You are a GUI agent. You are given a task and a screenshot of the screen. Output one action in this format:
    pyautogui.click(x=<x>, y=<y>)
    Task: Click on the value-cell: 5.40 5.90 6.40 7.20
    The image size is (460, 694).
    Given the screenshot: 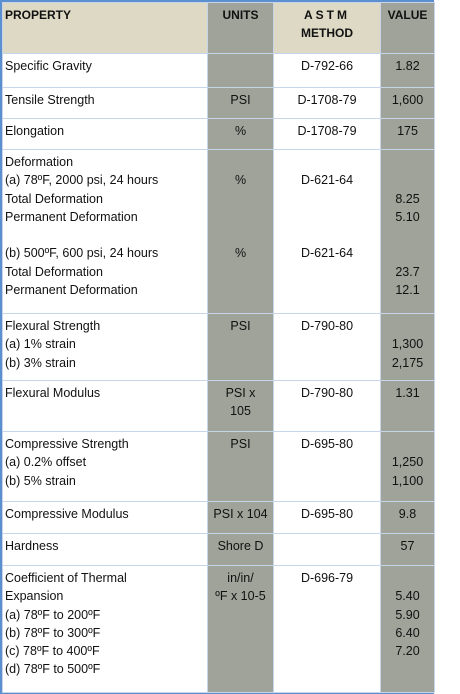 What is the action you would take?
    pyautogui.click(x=407, y=629)
    